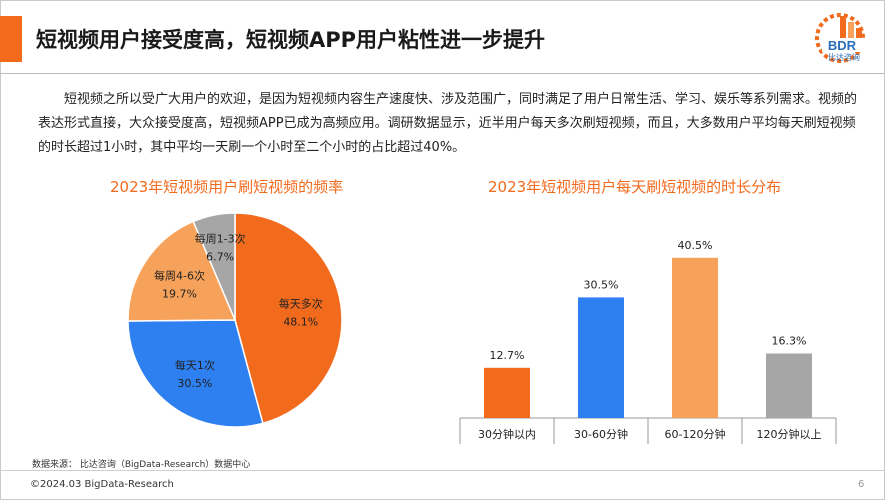  What do you see at coordinates (789, 434) in the screenshot?
I see `x-tick-label: 120分钟以上` at bounding box center [789, 434].